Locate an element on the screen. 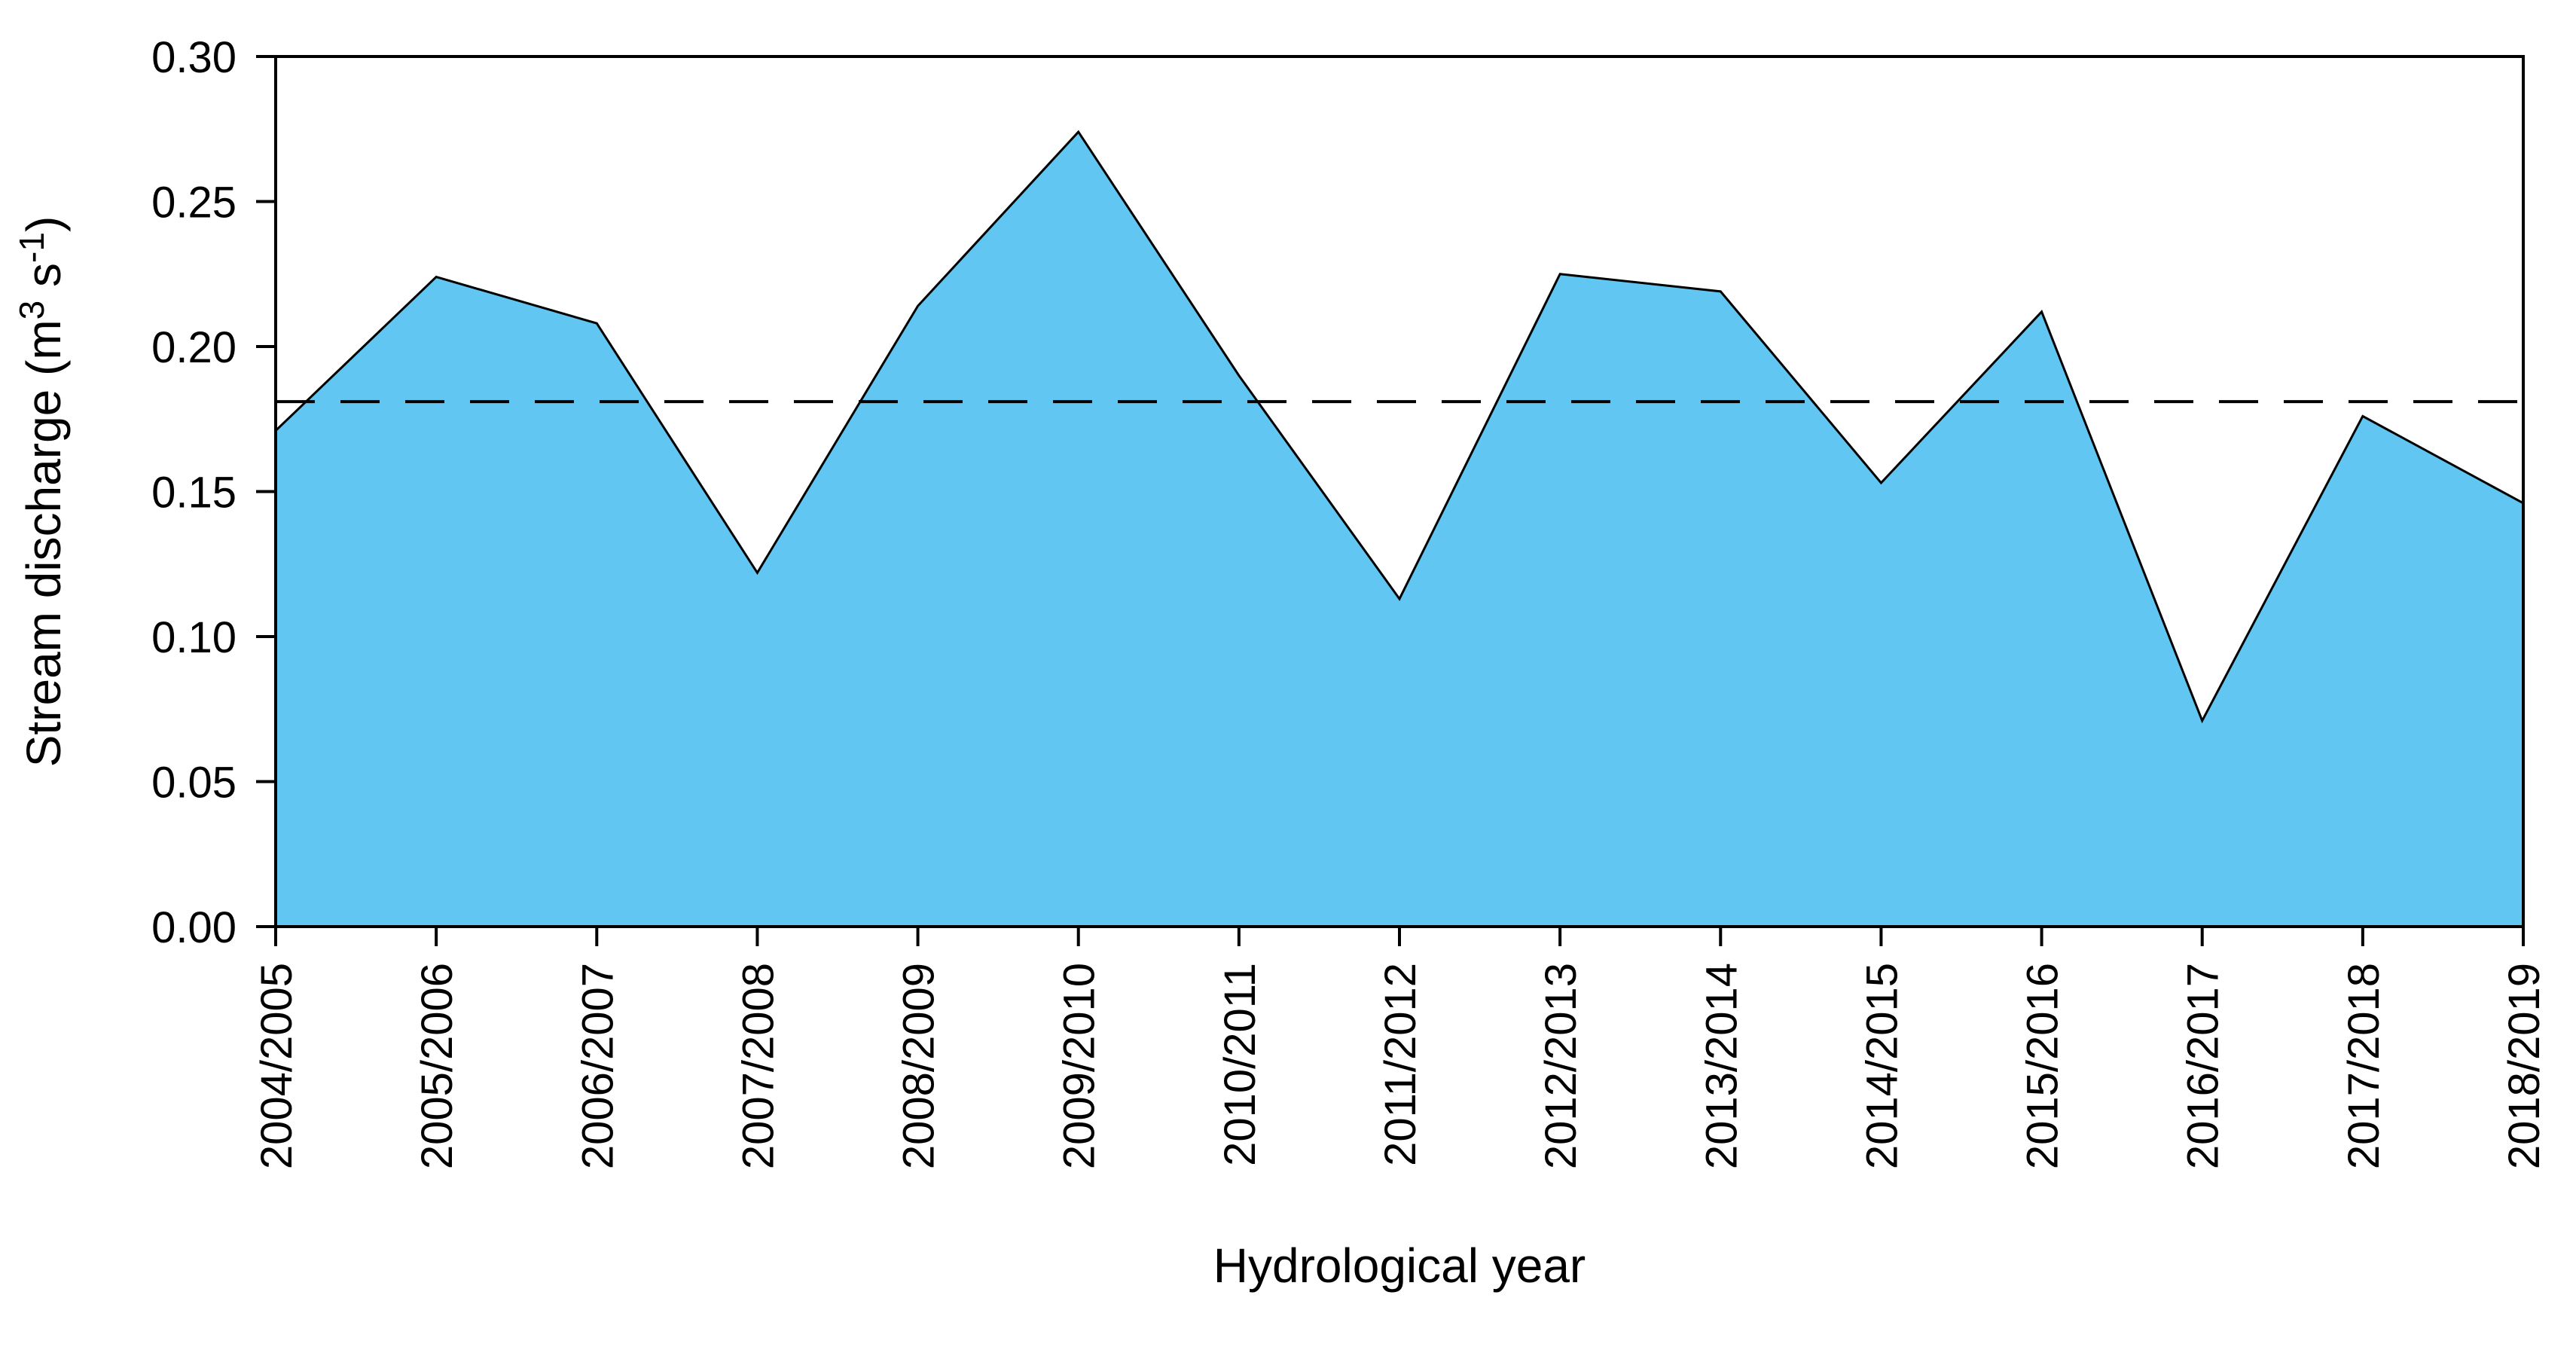 This screenshot has width=2576, height=1350. x-axis-tick-label: 2014/2015 is located at coordinates (1882, 1066).